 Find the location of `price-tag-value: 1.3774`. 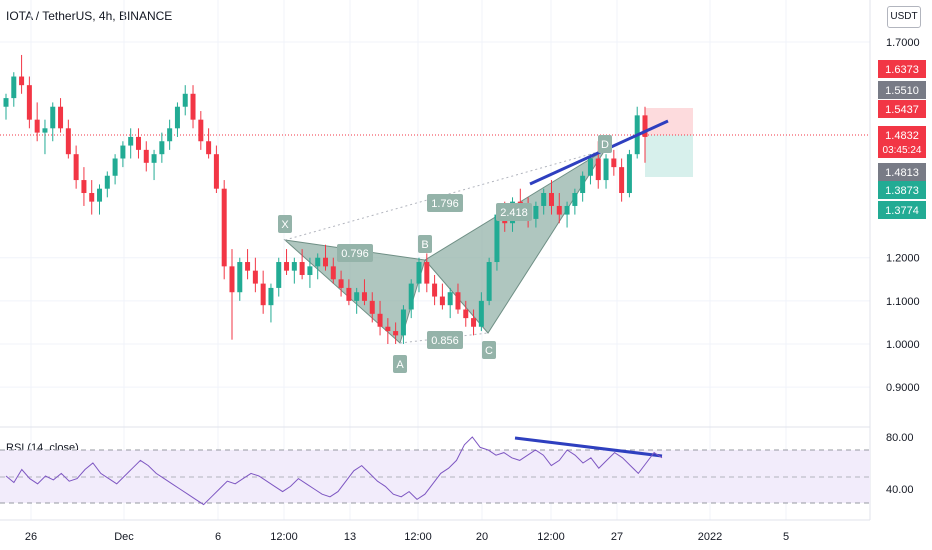

price-tag-value: 1.3774 is located at coordinates (902, 211).